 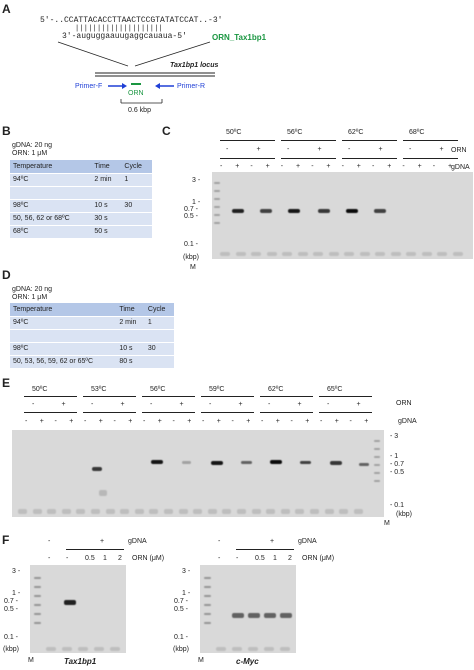 What do you see at coordinates (119, 29) in the screenshot?
I see `base-pair-bars: ||||||||||||||||||||` at bounding box center [119, 29].